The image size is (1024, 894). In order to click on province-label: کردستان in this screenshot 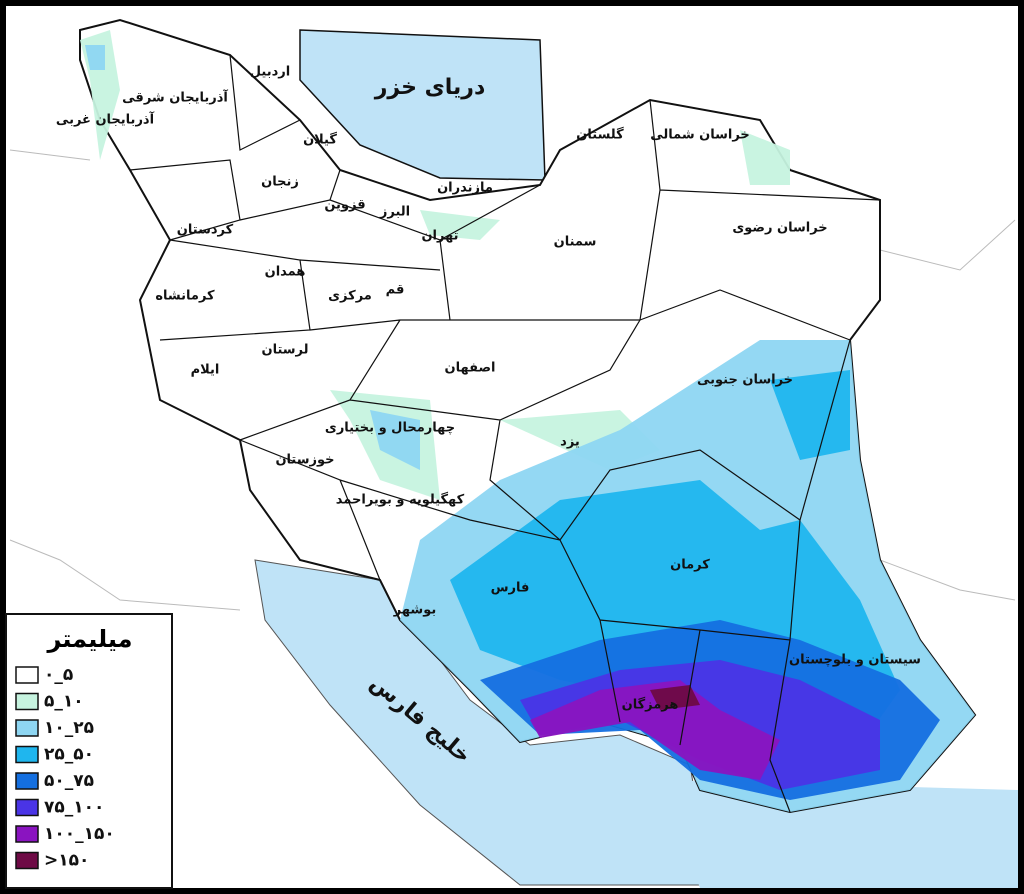, I will do `click(205, 230)`.